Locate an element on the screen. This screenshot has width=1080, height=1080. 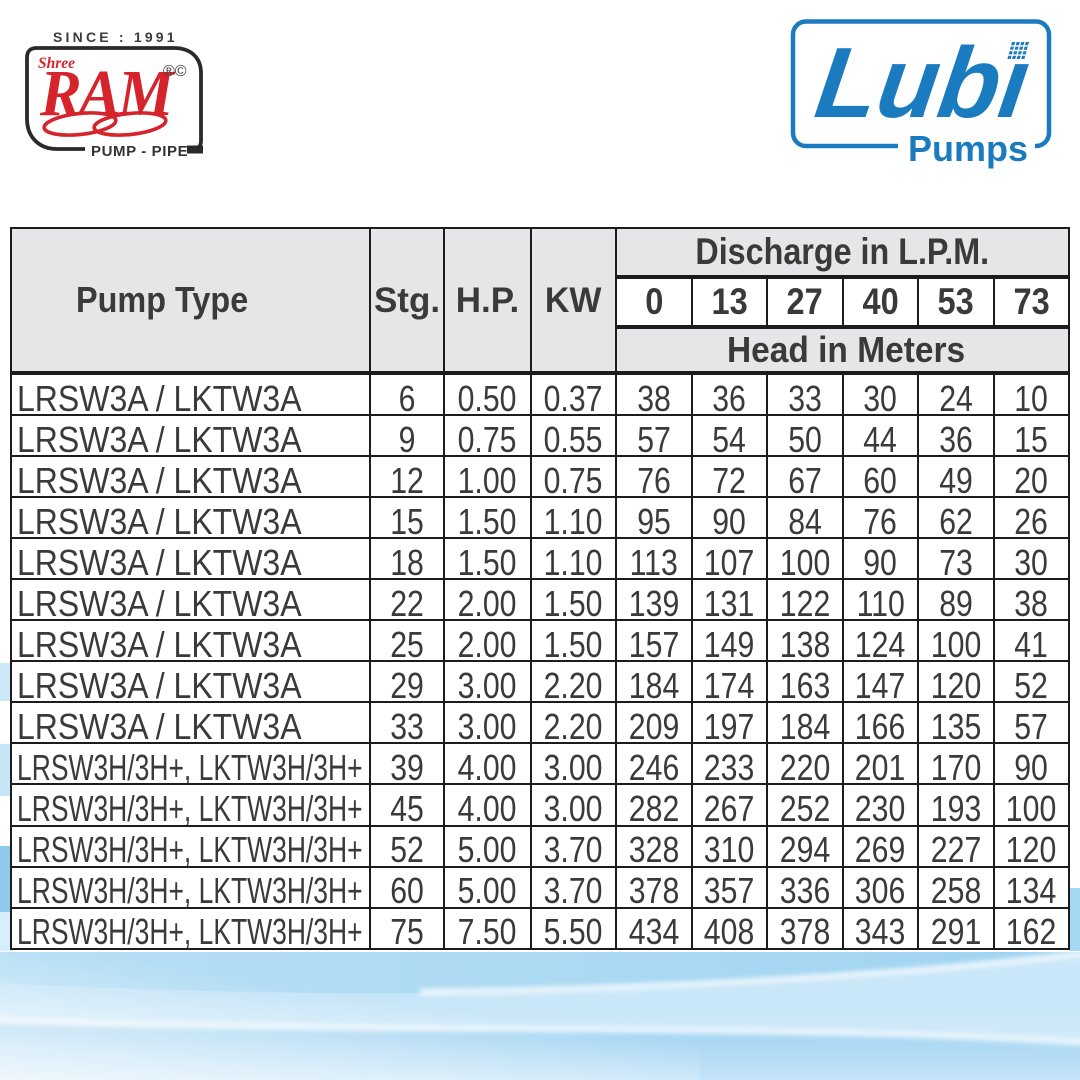
svg-text: Pumps is located at coordinates (968, 148).